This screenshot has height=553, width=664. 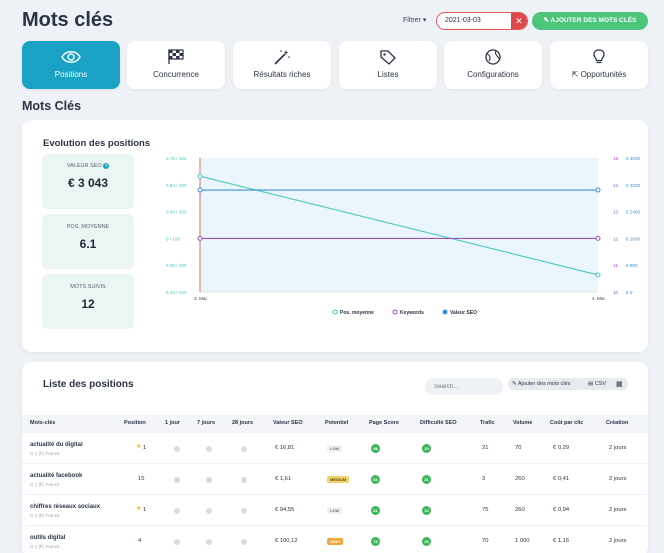 What do you see at coordinates (616, 212) in the screenshot?
I see `y-right-keywords-tick: 13` at bounding box center [616, 212].